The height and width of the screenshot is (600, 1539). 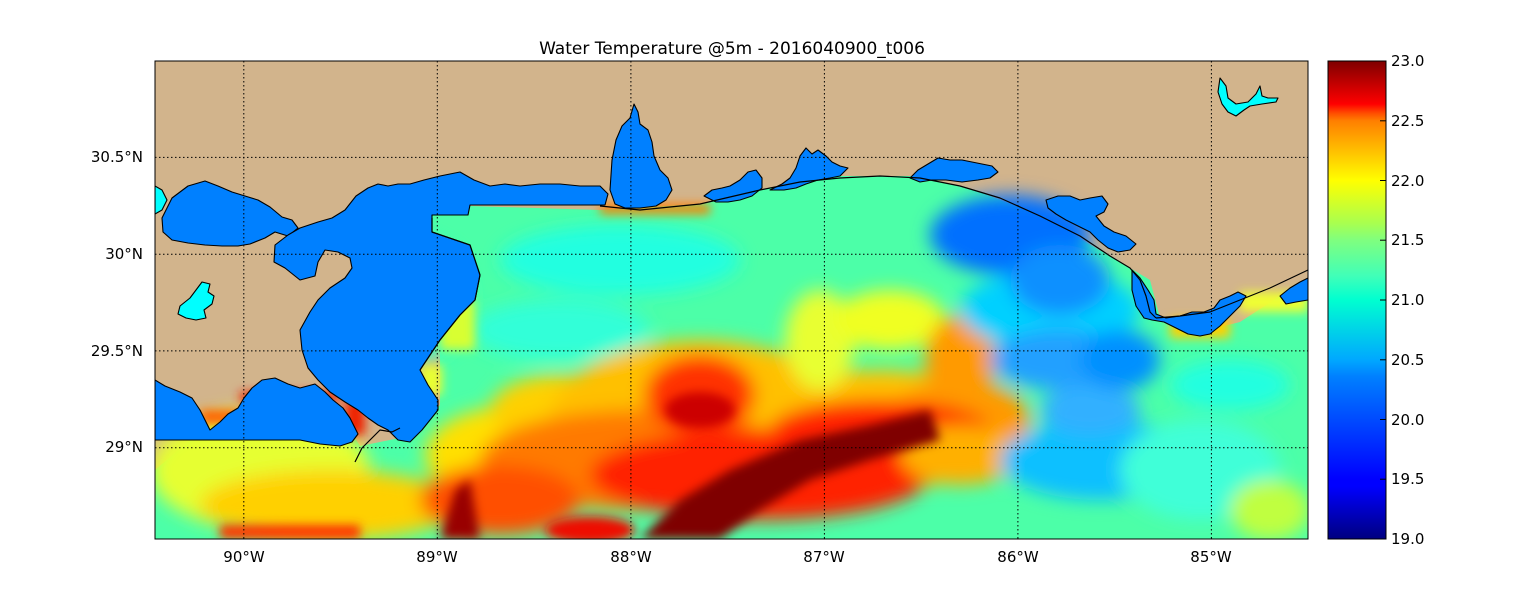 I want to click on lat-label: 30°N, so click(x=124, y=254).